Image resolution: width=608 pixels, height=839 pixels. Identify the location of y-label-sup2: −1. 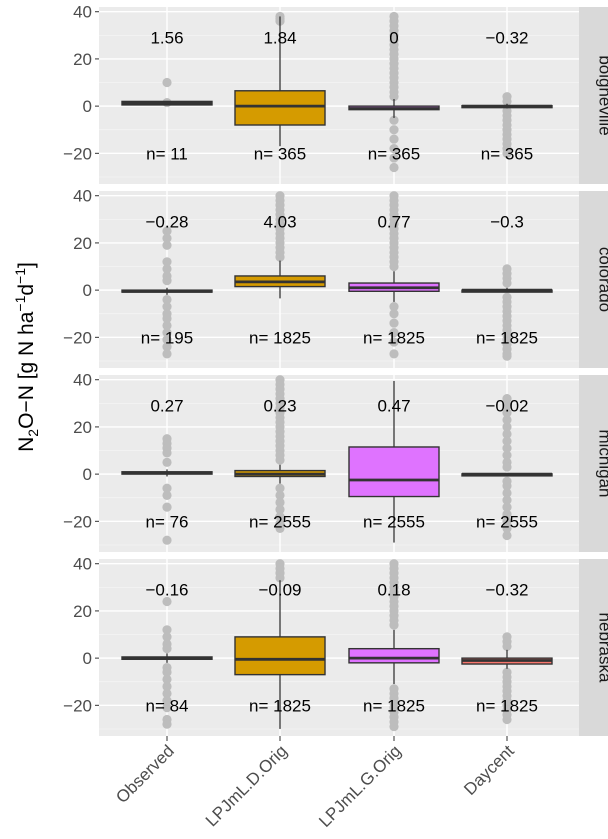
(20, 276).